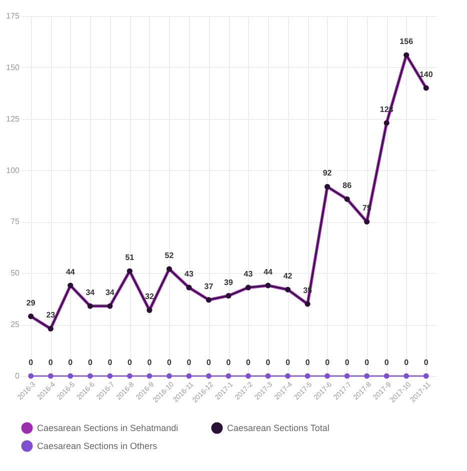 The height and width of the screenshot is (471, 467). I want to click on y-tick-label: 50, so click(15, 273).